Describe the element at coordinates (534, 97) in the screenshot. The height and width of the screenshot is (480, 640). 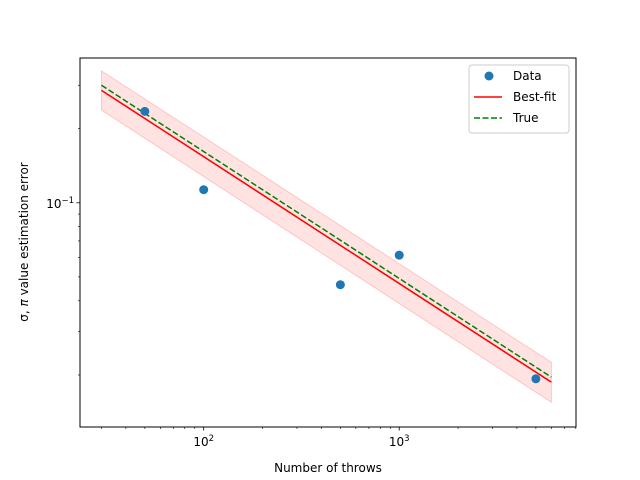
I see `legend-best-fit-label: Best-fit` at that location.